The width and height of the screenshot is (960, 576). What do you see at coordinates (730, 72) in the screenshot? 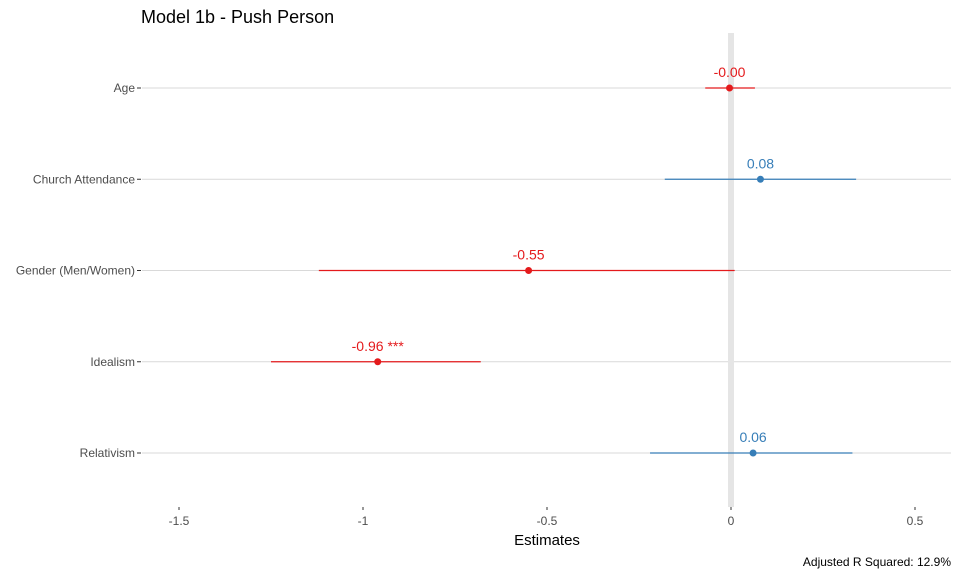
I see `estimate-label: -0.00` at bounding box center [730, 72].